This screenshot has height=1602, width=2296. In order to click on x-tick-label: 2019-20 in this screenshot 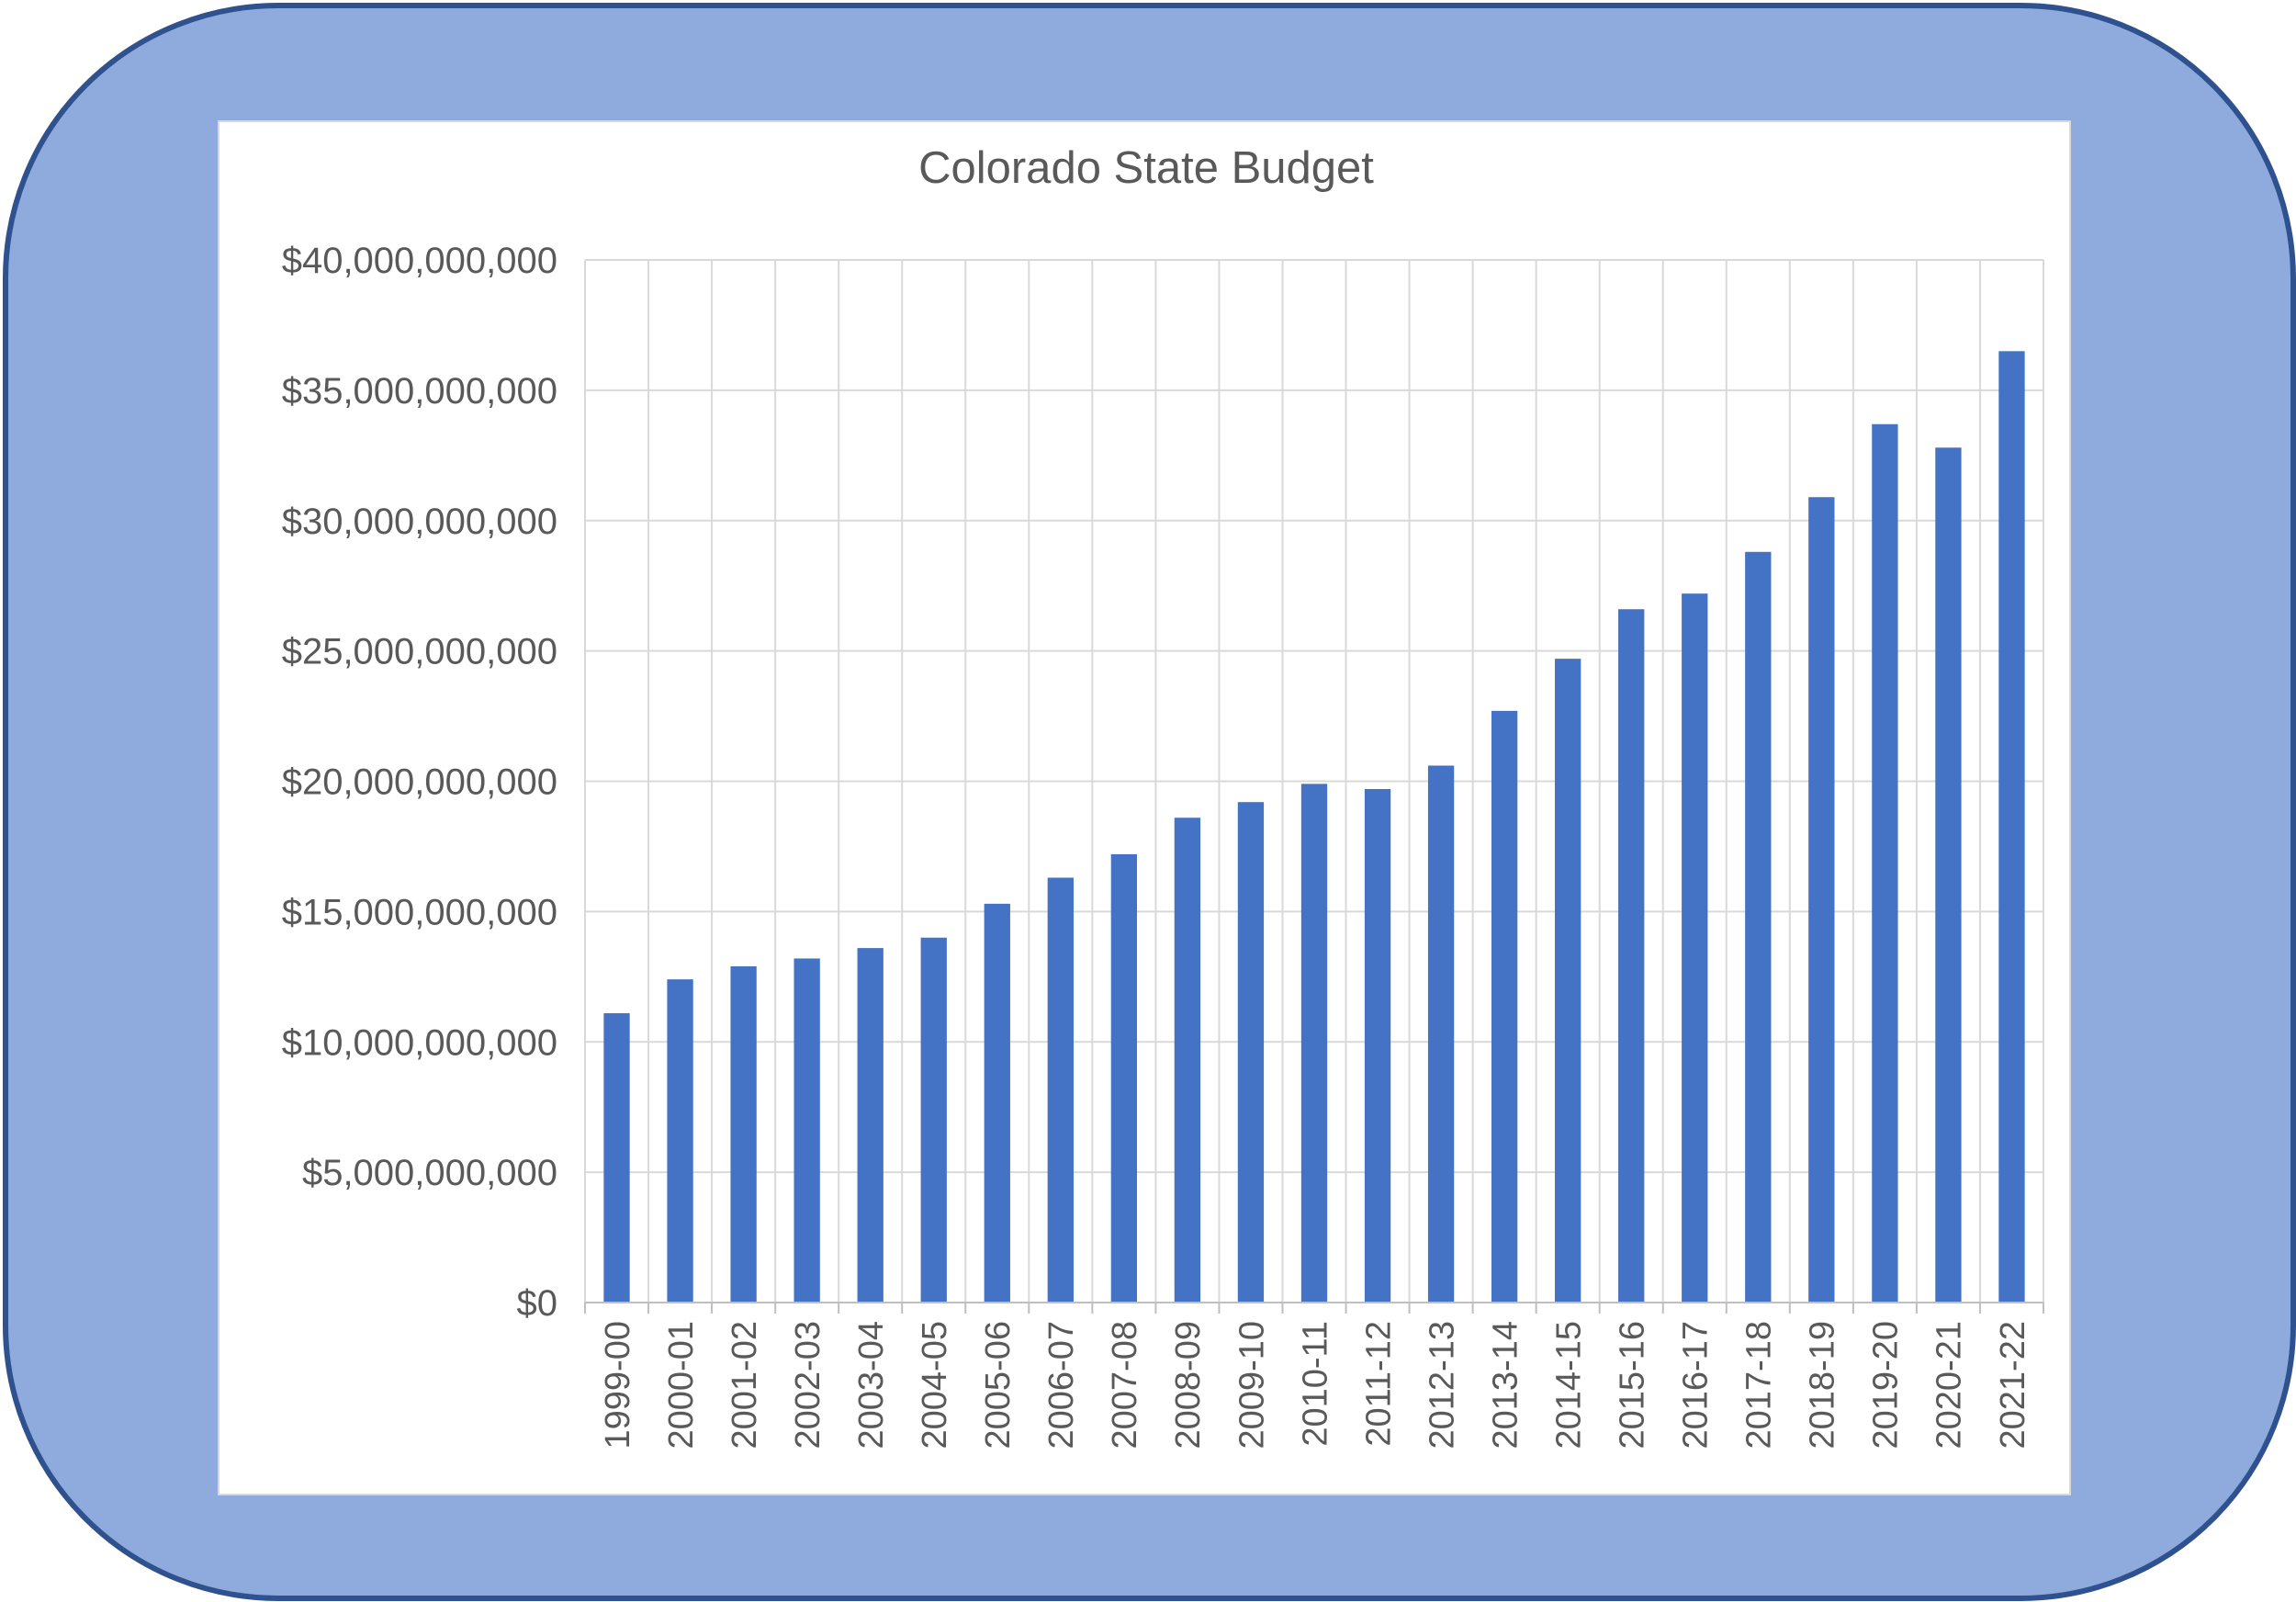, I will do `click(1886, 1385)`.